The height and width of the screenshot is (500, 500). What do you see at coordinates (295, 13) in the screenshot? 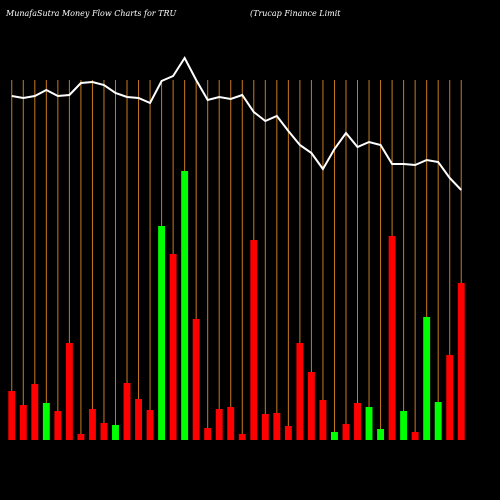
I see `chart-subtitle: (Trucap Finance Limit` at bounding box center [295, 13].